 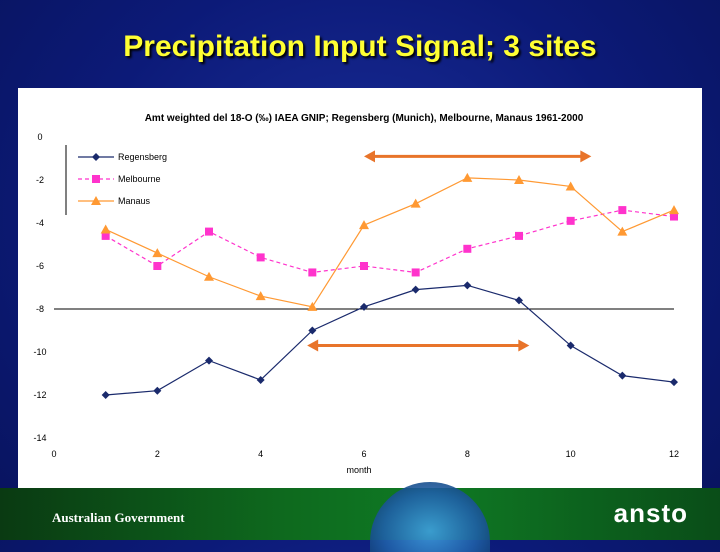 I want to click on y-tick-label: -2, so click(x=40, y=180).